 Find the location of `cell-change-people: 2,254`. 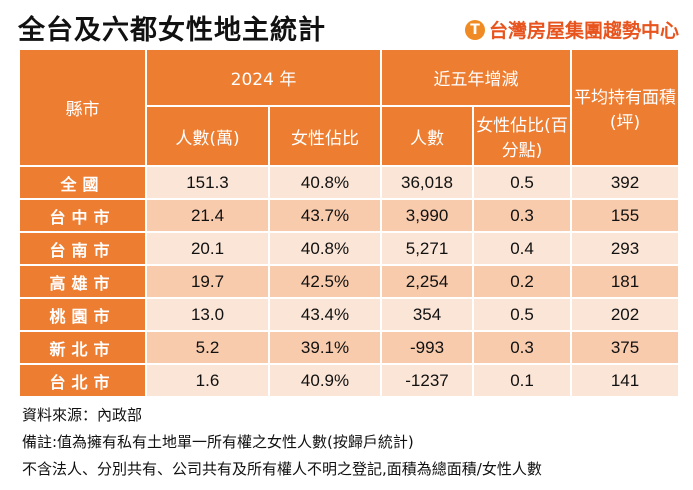

cell-change-people: 2,254 is located at coordinates (427, 281).